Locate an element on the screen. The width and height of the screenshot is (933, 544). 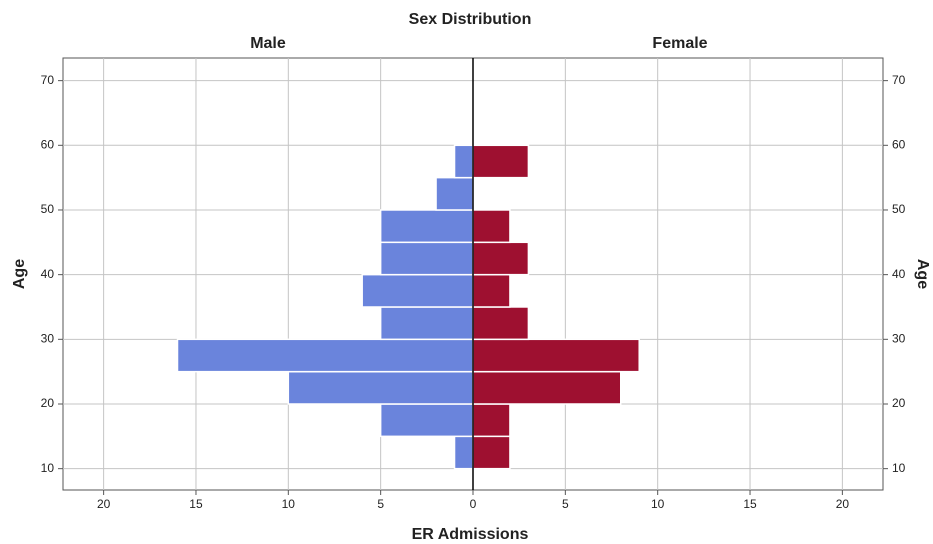
x-axis-label: ER Admissions is located at coordinates (470, 534).